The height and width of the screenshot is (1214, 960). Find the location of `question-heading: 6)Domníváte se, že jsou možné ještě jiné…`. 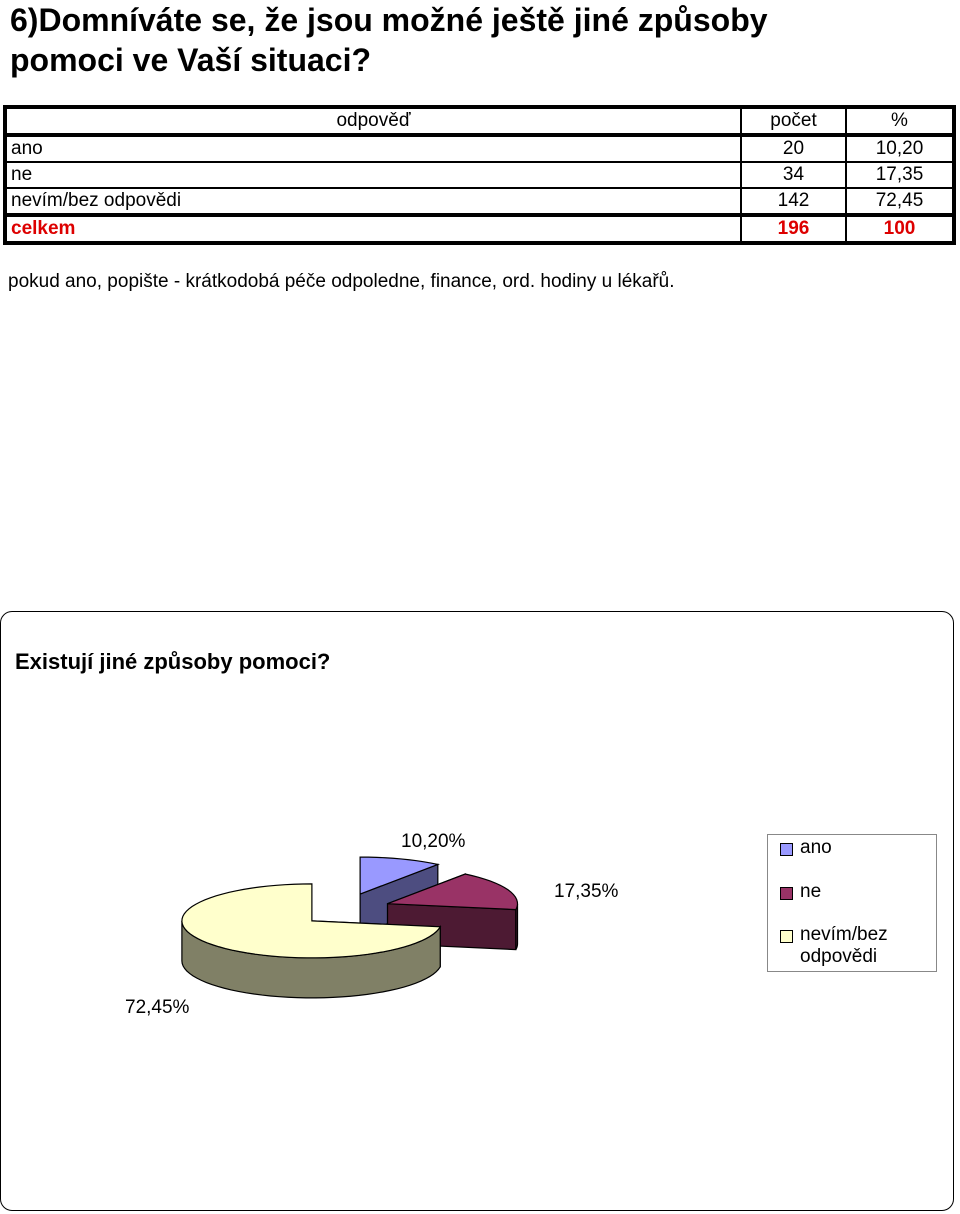

question-heading: 6)Domníváte se, že jsou možné ještě jiné… is located at coordinates (480, 40).